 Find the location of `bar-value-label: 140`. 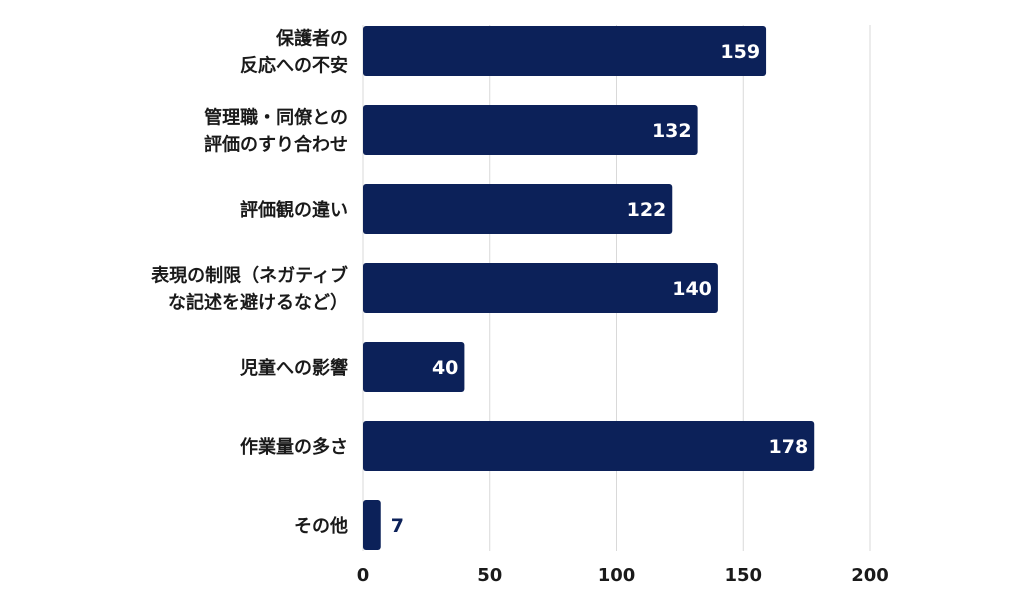

bar-value-label: 140 is located at coordinates (692, 289).